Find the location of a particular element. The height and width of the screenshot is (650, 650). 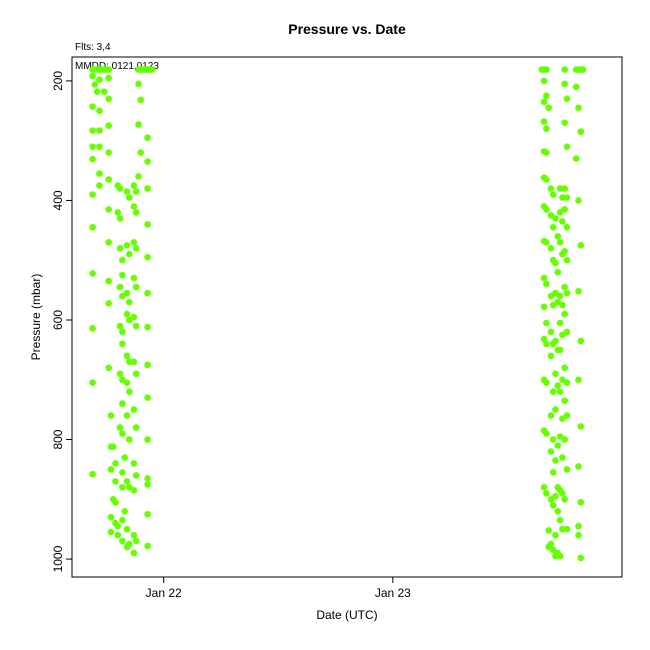

x-tick-label: Jan 22 is located at coordinates (164, 593).